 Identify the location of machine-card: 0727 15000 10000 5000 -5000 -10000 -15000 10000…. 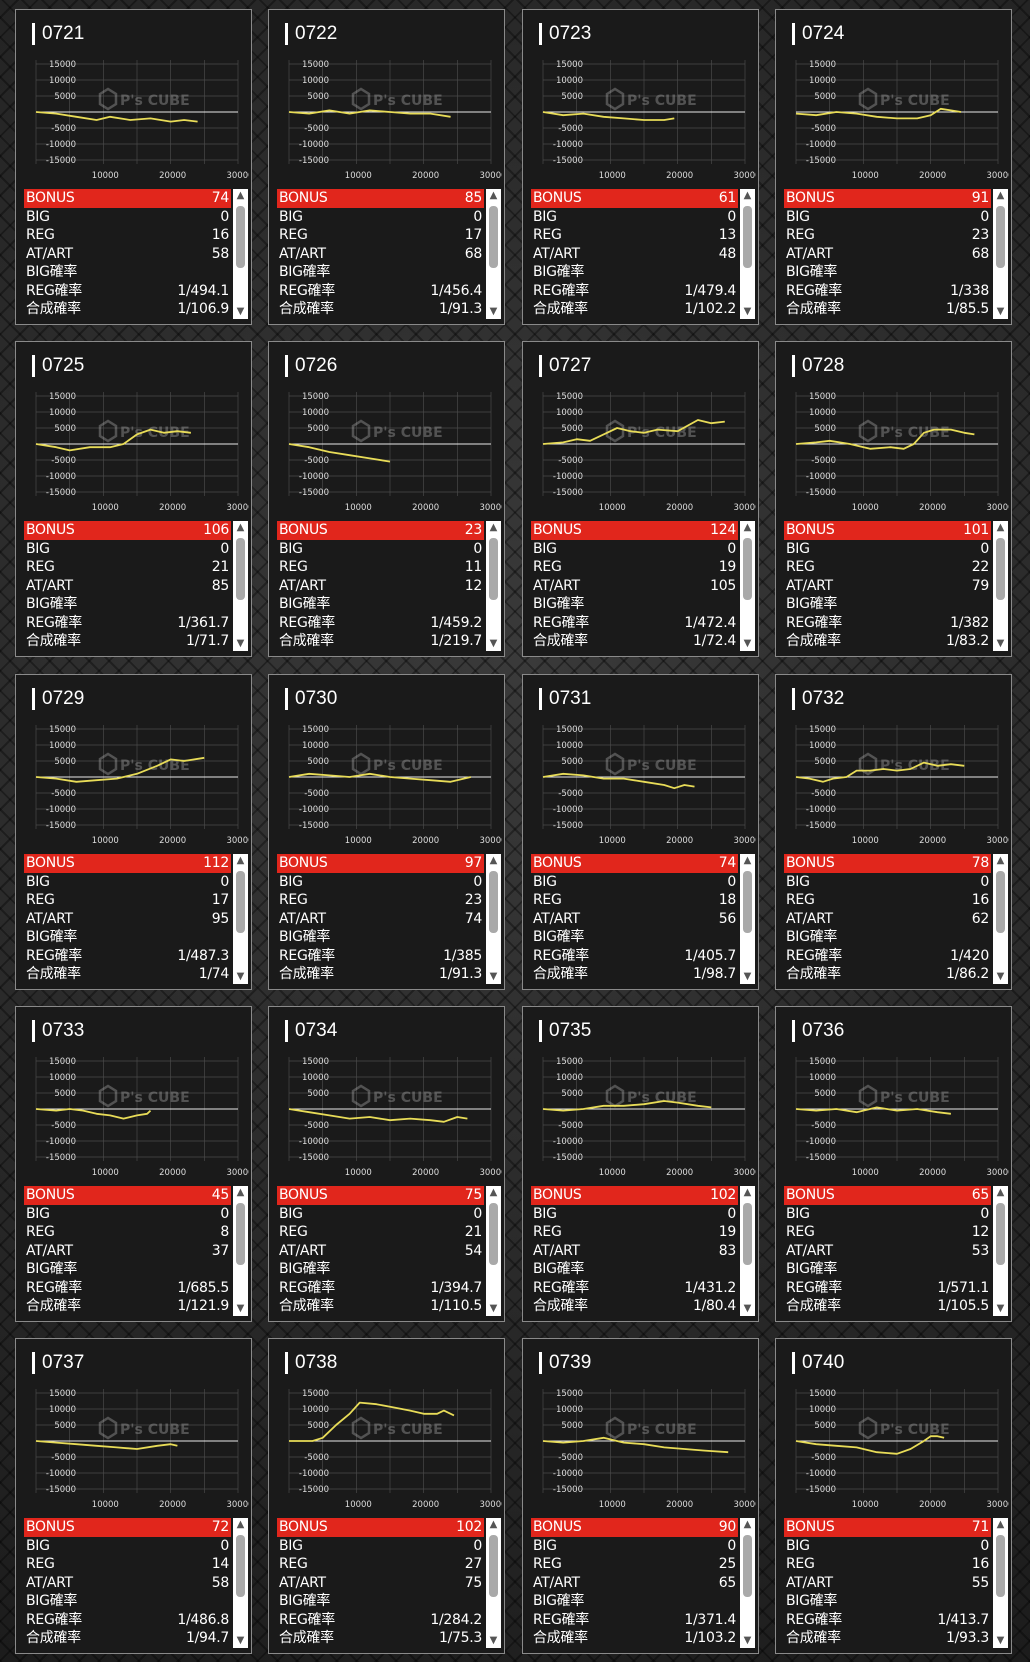
(640, 499).